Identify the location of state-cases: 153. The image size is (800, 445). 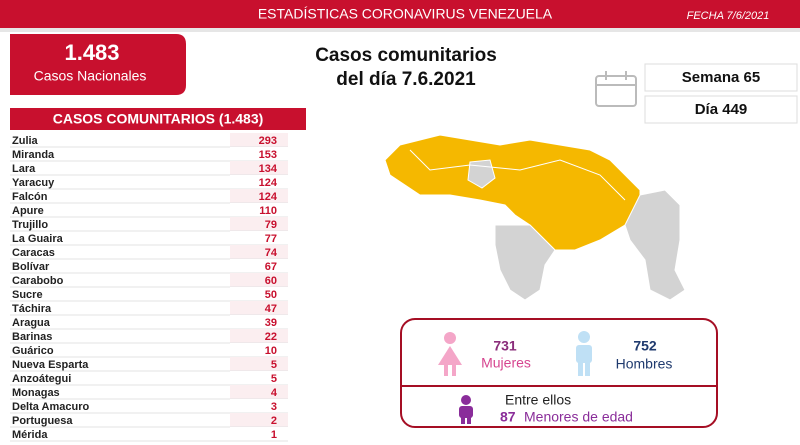
(268, 155).